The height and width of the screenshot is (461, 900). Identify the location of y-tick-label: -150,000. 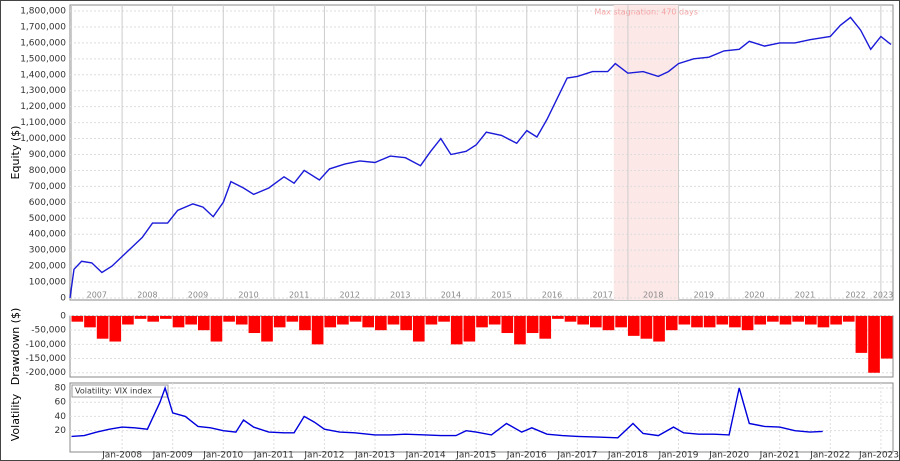
(46, 359).